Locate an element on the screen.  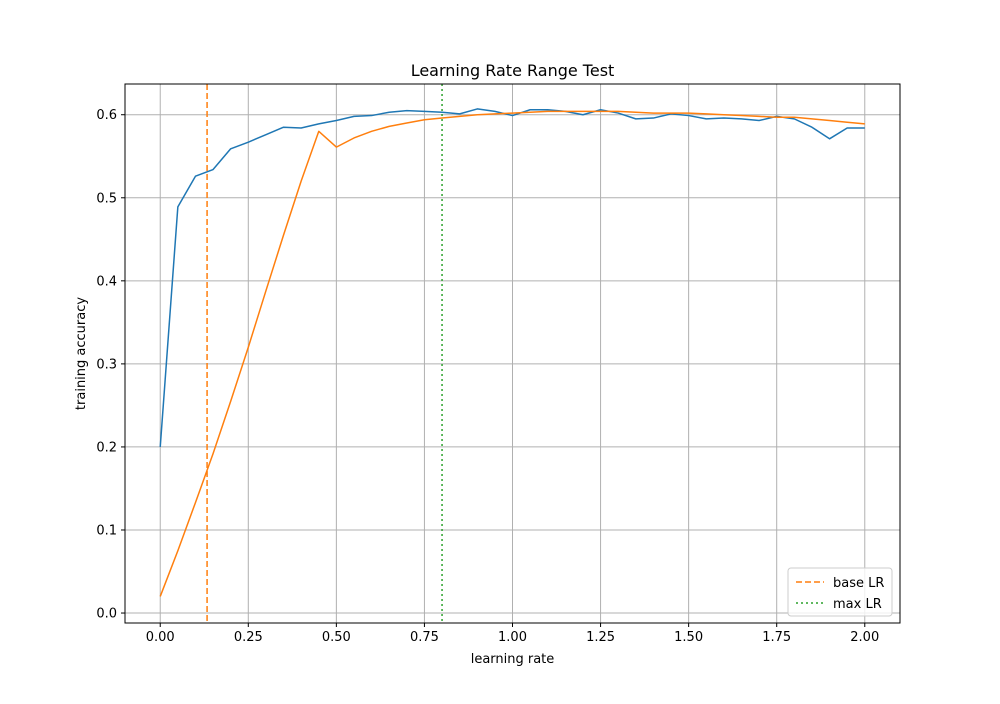
y-tick-label: 0.1 is located at coordinates (106, 530).